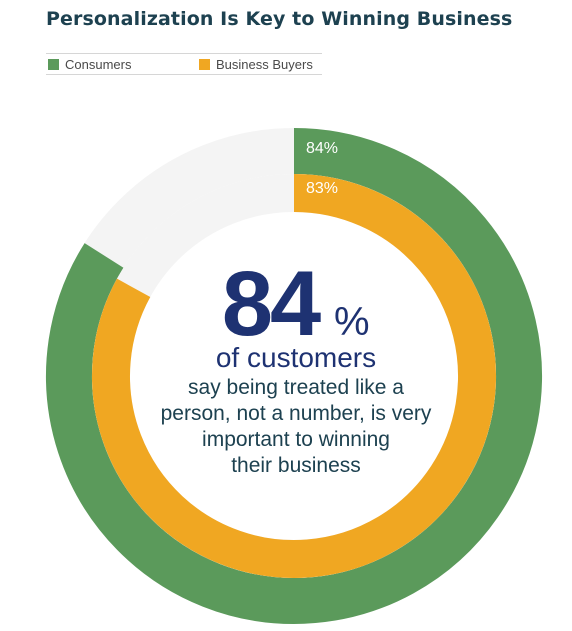  I want to click on legend-label-consumers: Consumers, so click(98, 64).